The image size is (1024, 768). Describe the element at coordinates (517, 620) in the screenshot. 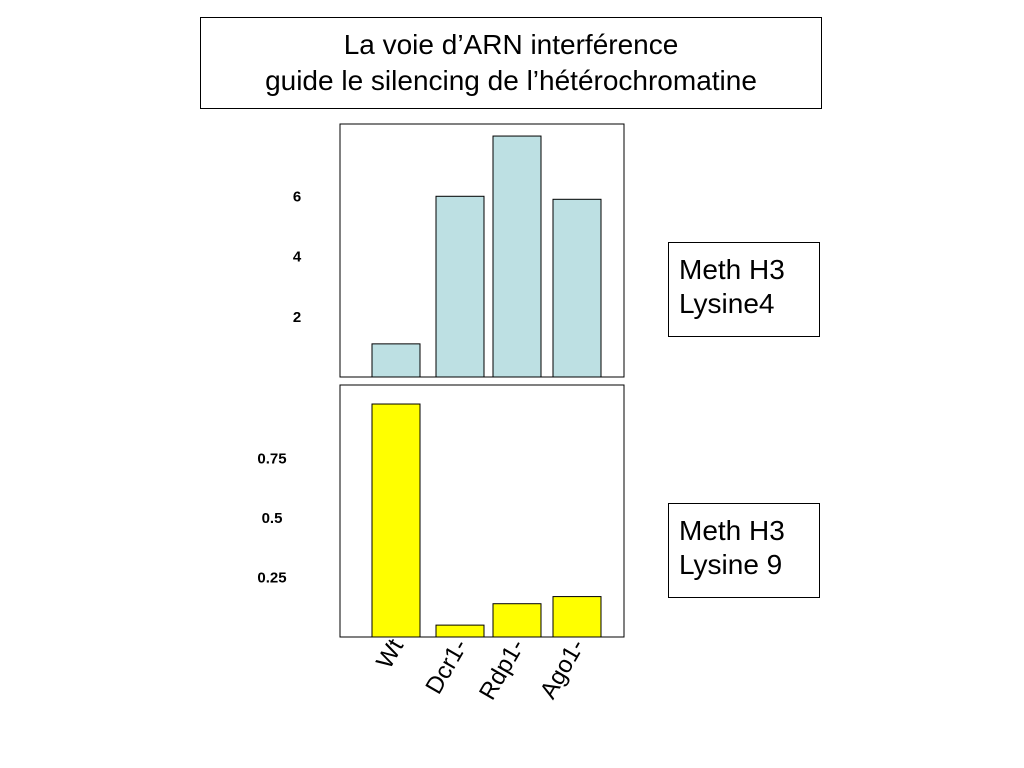

I see `bar-lysine9-rdp1` at that location.